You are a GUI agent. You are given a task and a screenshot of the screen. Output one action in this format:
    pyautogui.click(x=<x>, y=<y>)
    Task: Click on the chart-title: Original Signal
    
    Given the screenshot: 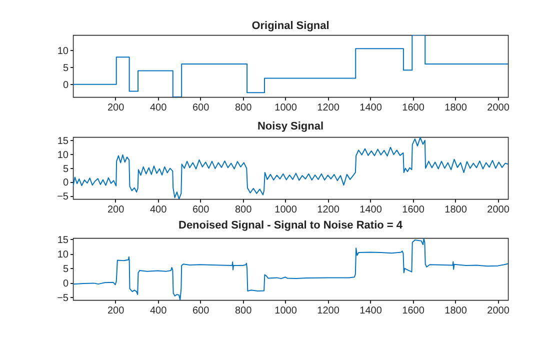 What is the action you would take?
    pyautogui.click(x=291, y=26)
    